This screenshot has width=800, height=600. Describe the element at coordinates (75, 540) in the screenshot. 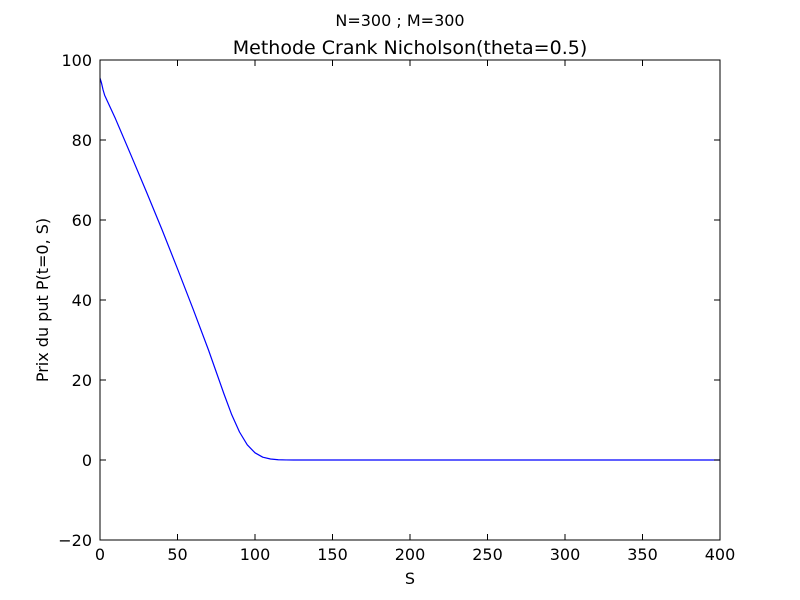

I see `y-tick-label: −20` at that location.